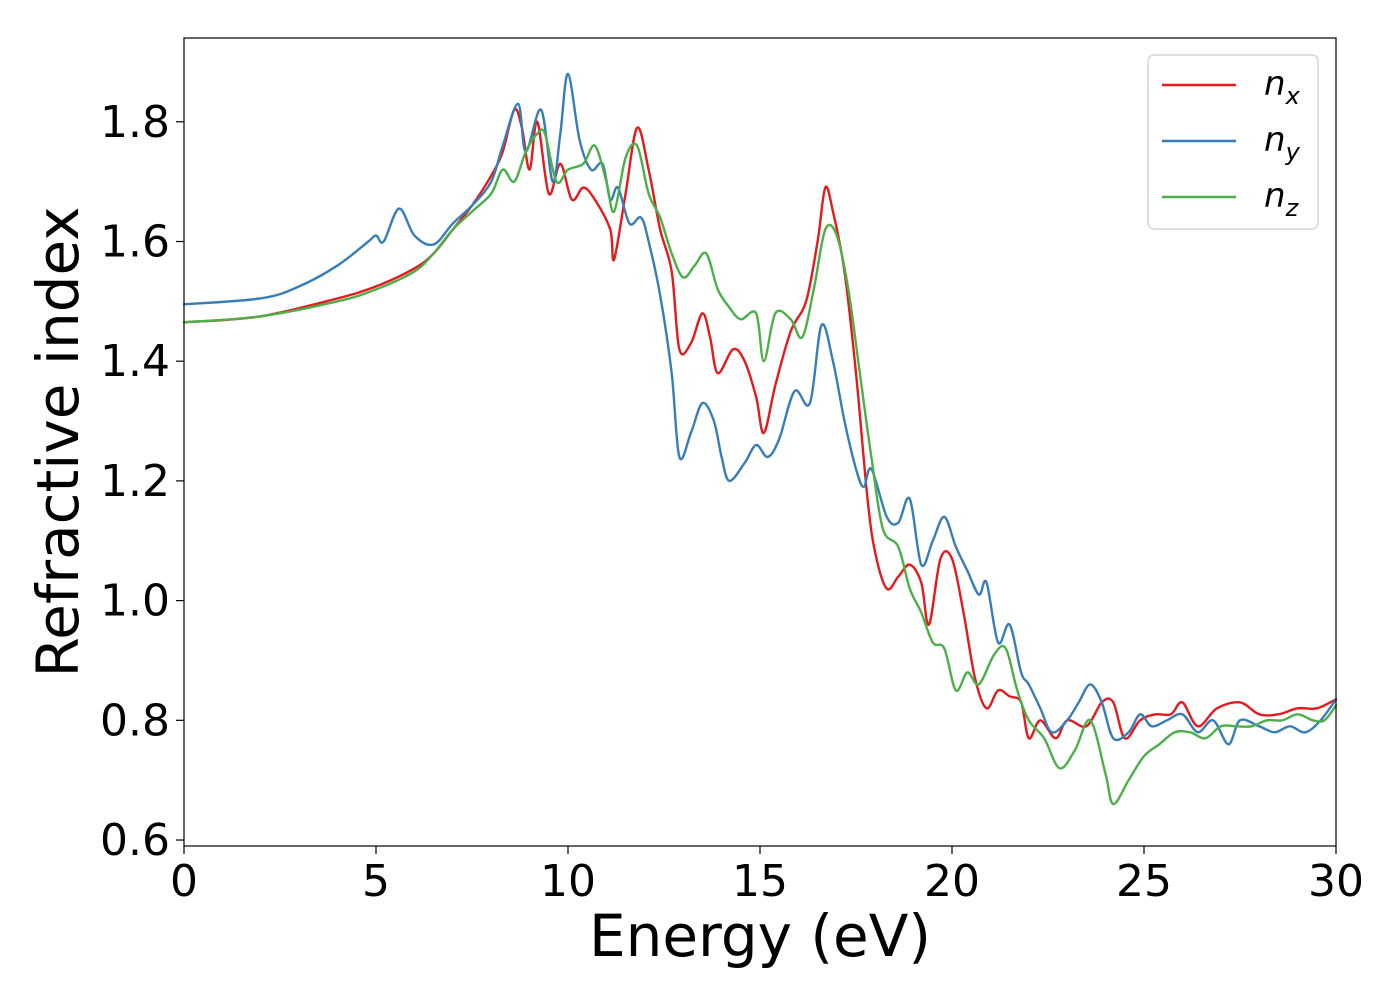  Describe the element at coordinates (760, 881) in the screenshot. I see `x-tick-label: 15` at that location.